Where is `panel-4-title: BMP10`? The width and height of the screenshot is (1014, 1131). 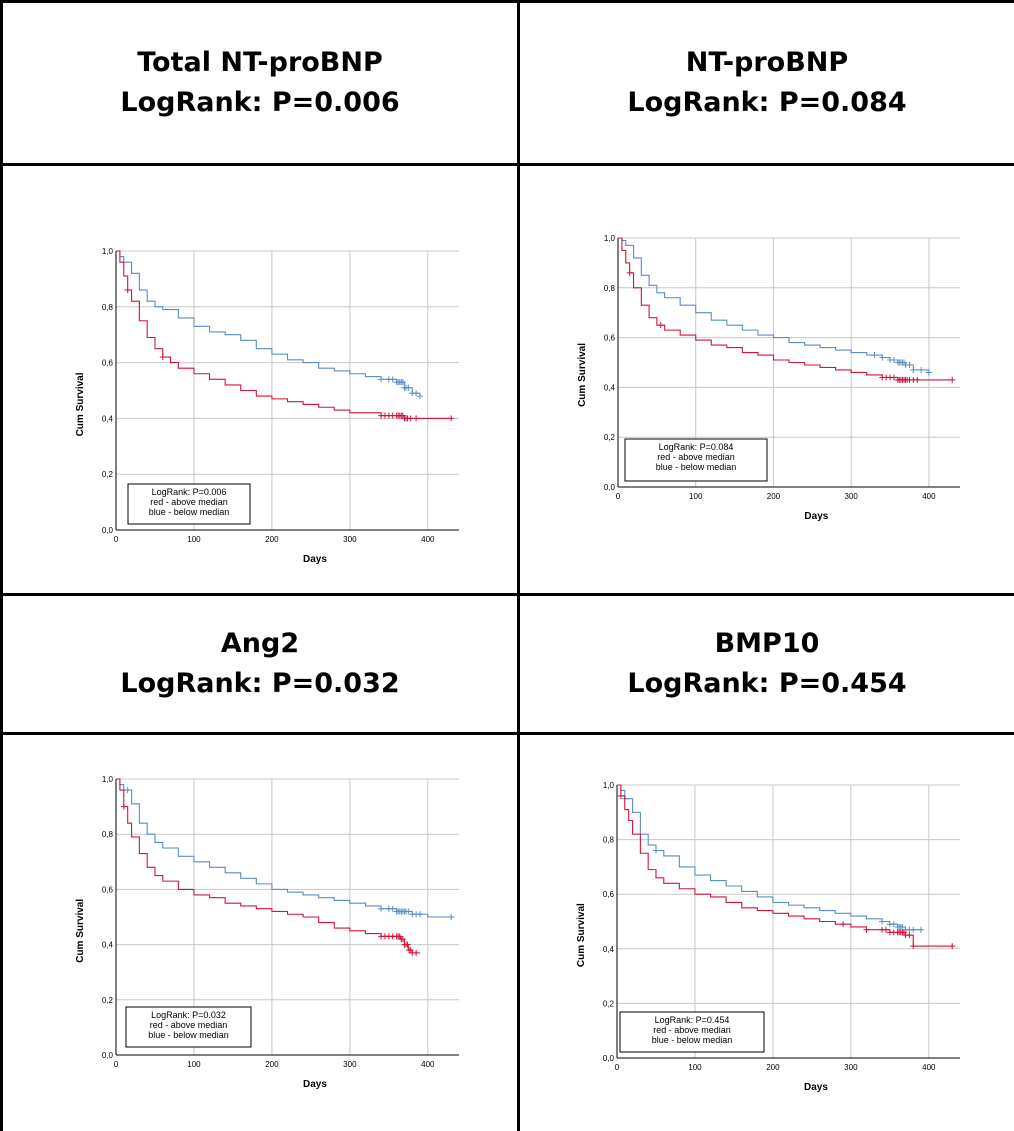 panel-4-title: BMP10 is located at coordinates (767, 643).